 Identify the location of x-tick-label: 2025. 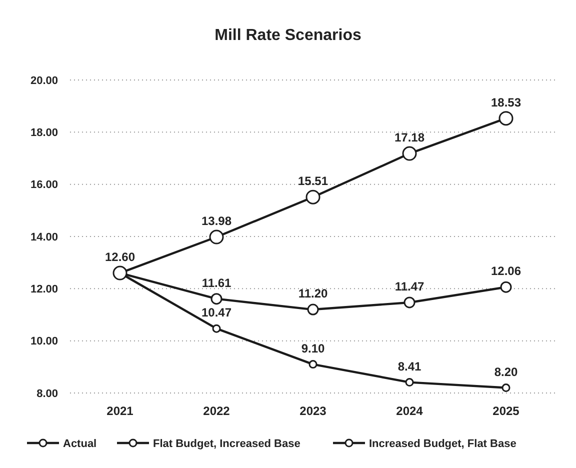
(506, 411).